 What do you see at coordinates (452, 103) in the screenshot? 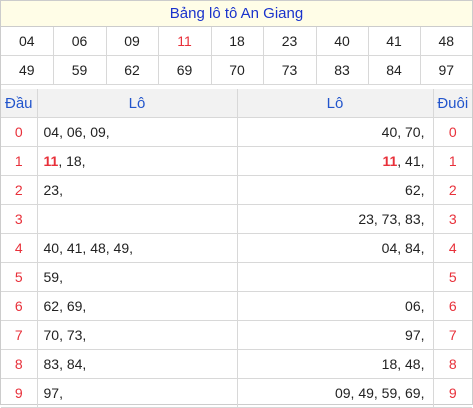
I see `header-duoi: Đuôi` at bounding box center [452, 103].